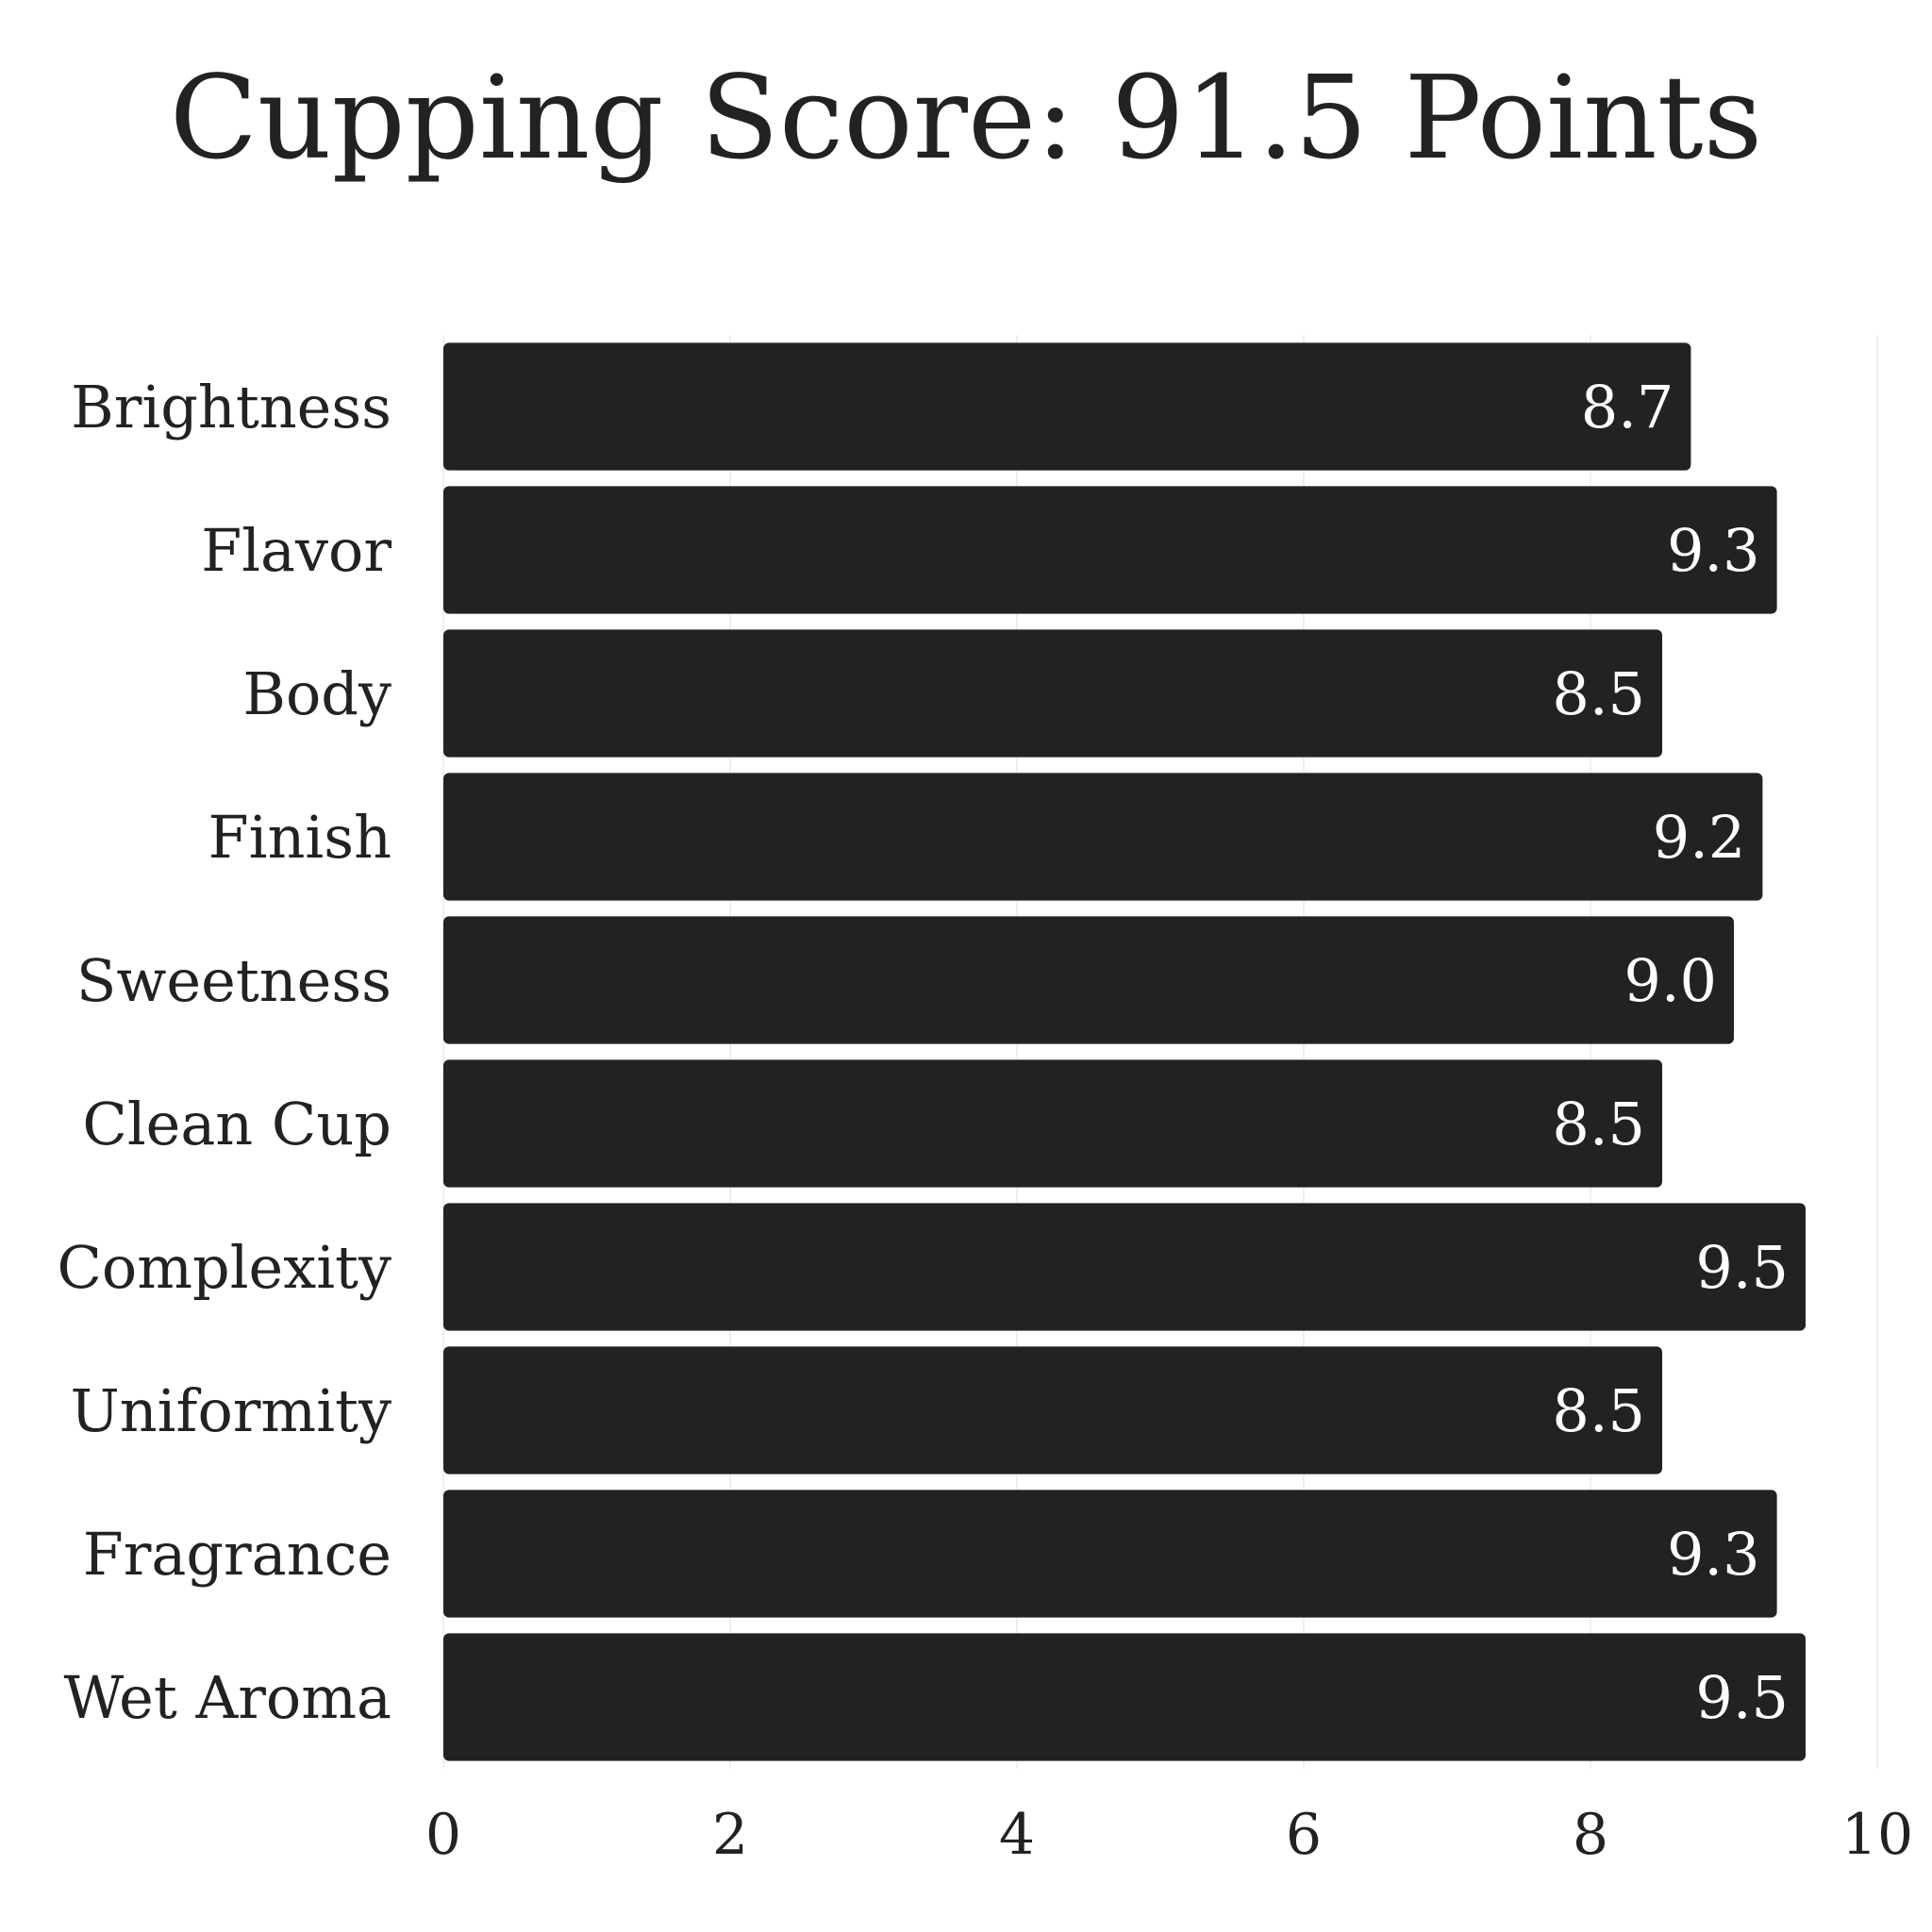  Describe the element at coordinates (317, 693) in the screenshot. I see `category-label: Body` at that location.